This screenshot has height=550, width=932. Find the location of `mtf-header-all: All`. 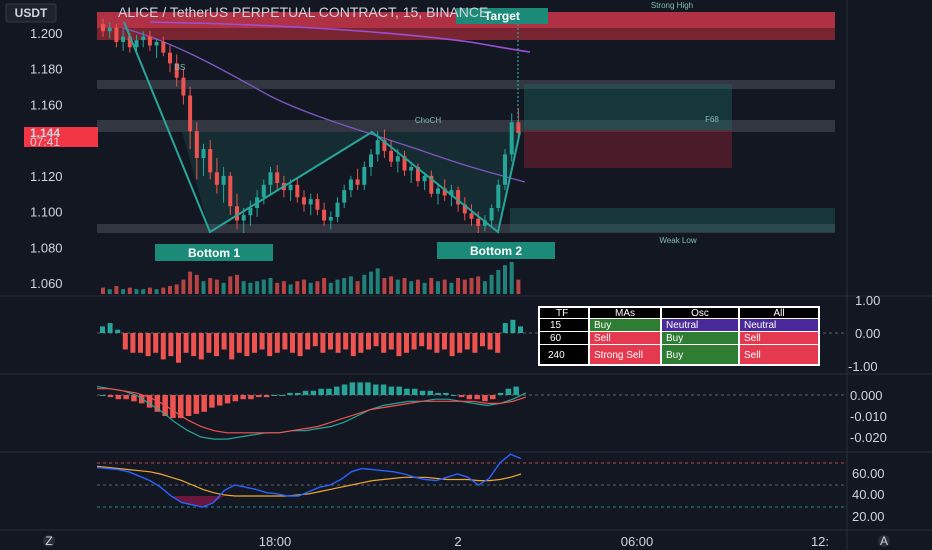

mtf-header-all: All is located at coordinates (778, 313).